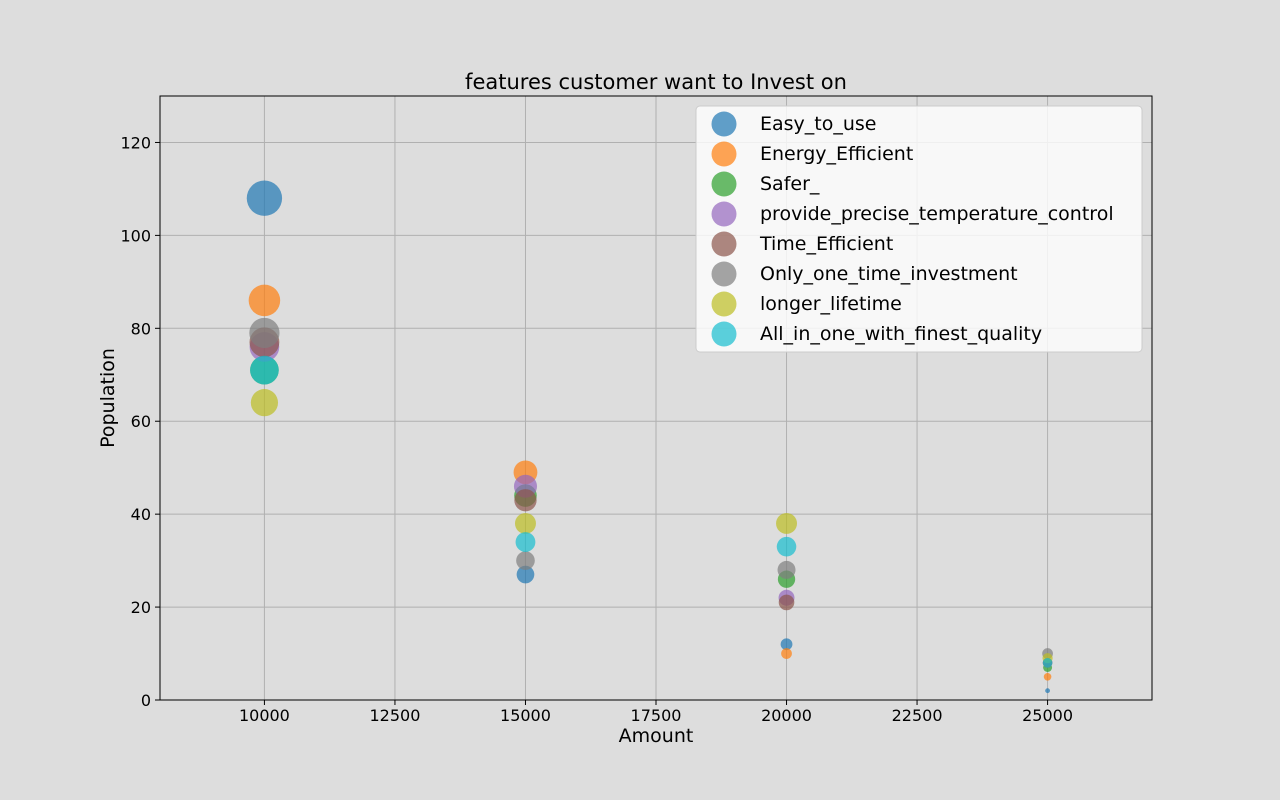 This screenshot has height=800, width=1280. What do you see at coordinates (917, 715) in the screenshot?
I see `x-tick-label: 22500` at bounding box center [917, 715].